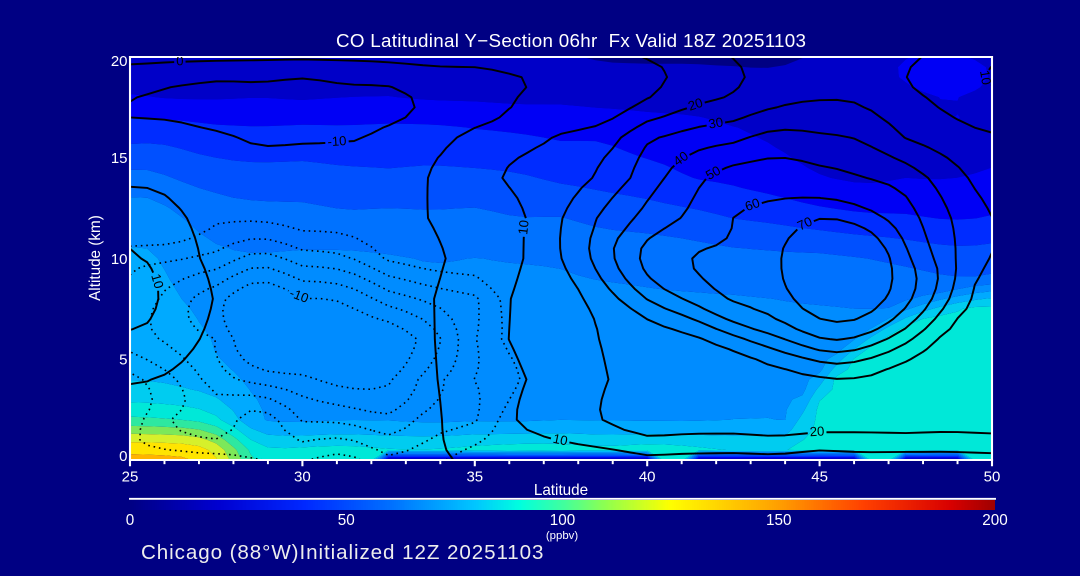 The width and height of the screenshot is (1080, 576). I want to click on svg-text: Latitude, so click(561, 490).